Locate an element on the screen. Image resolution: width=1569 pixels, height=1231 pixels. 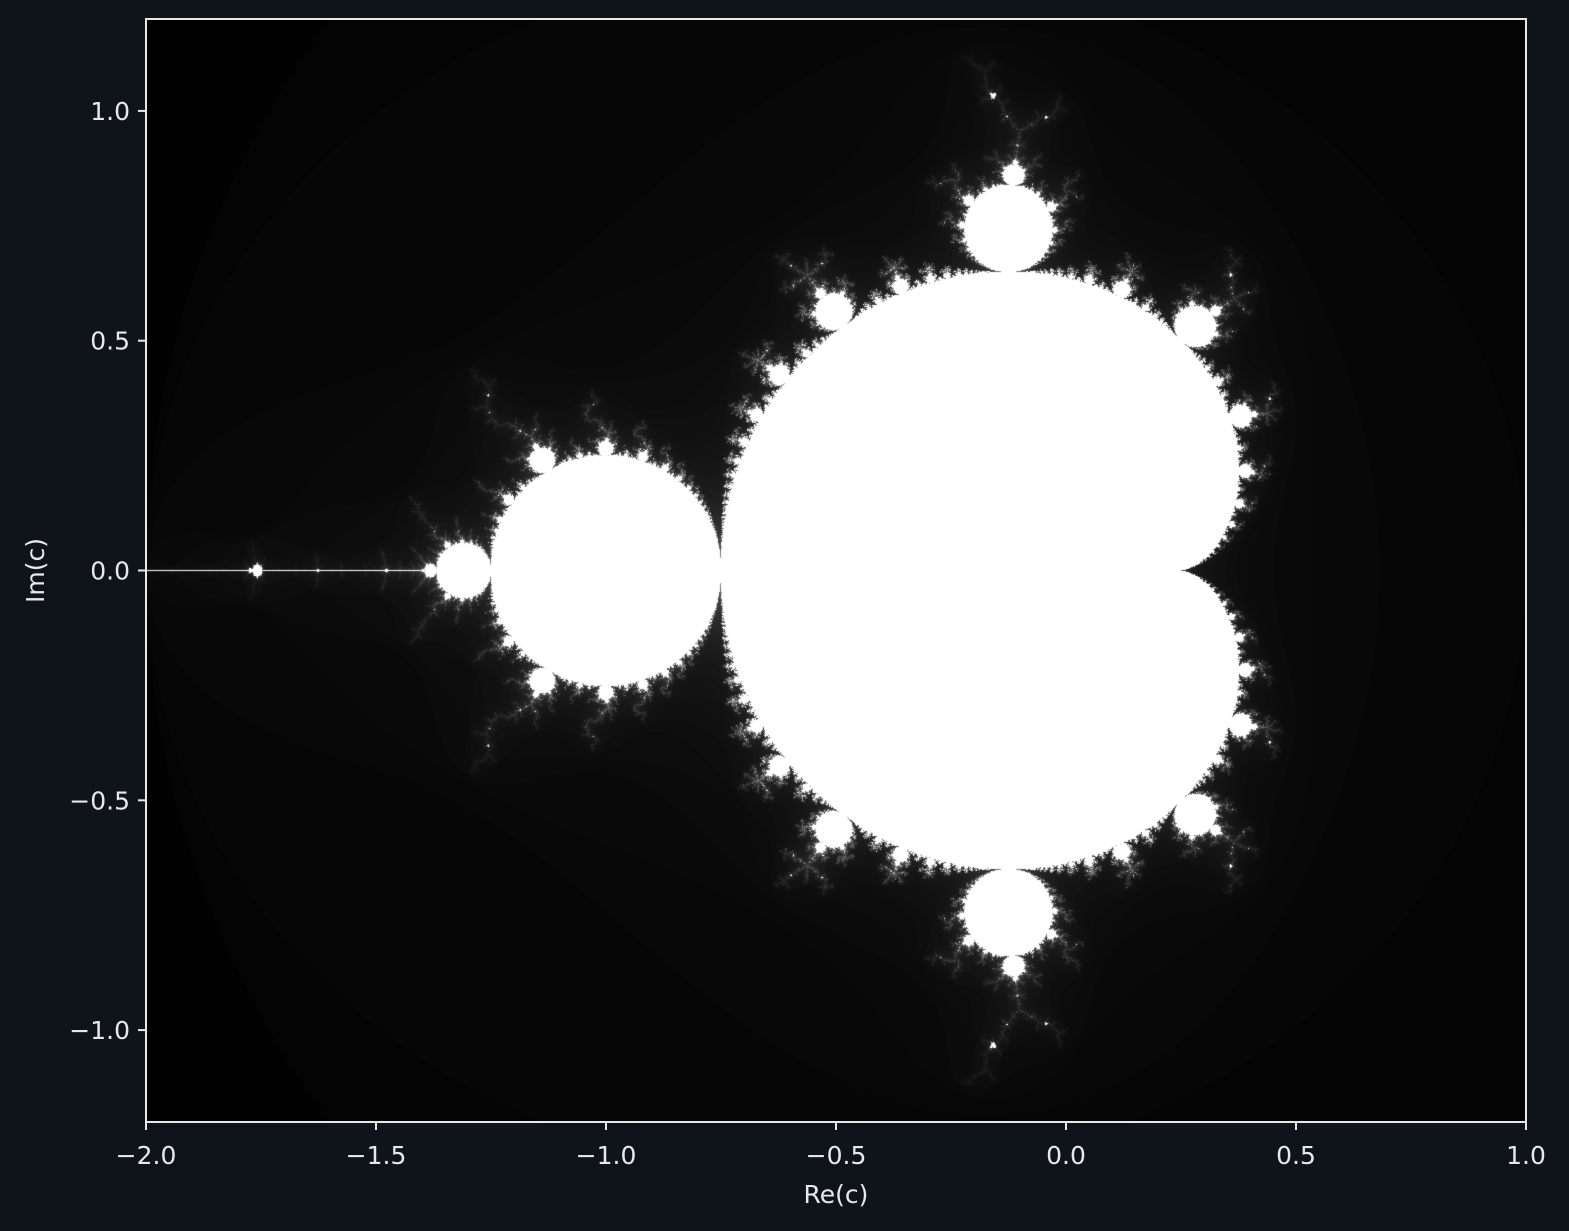
y-tick-label: −1.0 is located at coordinates (99, 1030).